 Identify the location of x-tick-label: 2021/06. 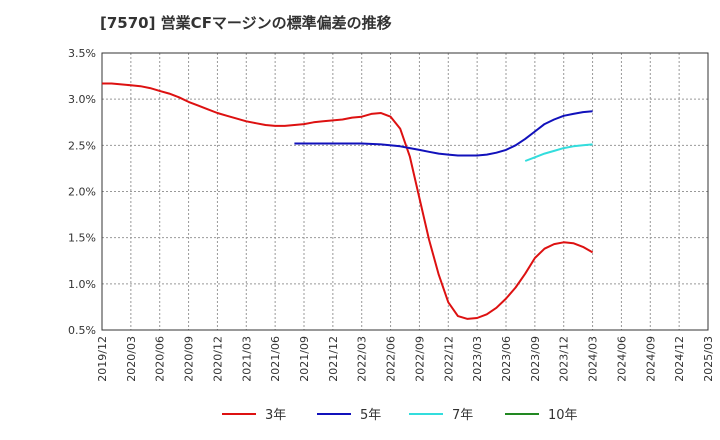
(275, 359).